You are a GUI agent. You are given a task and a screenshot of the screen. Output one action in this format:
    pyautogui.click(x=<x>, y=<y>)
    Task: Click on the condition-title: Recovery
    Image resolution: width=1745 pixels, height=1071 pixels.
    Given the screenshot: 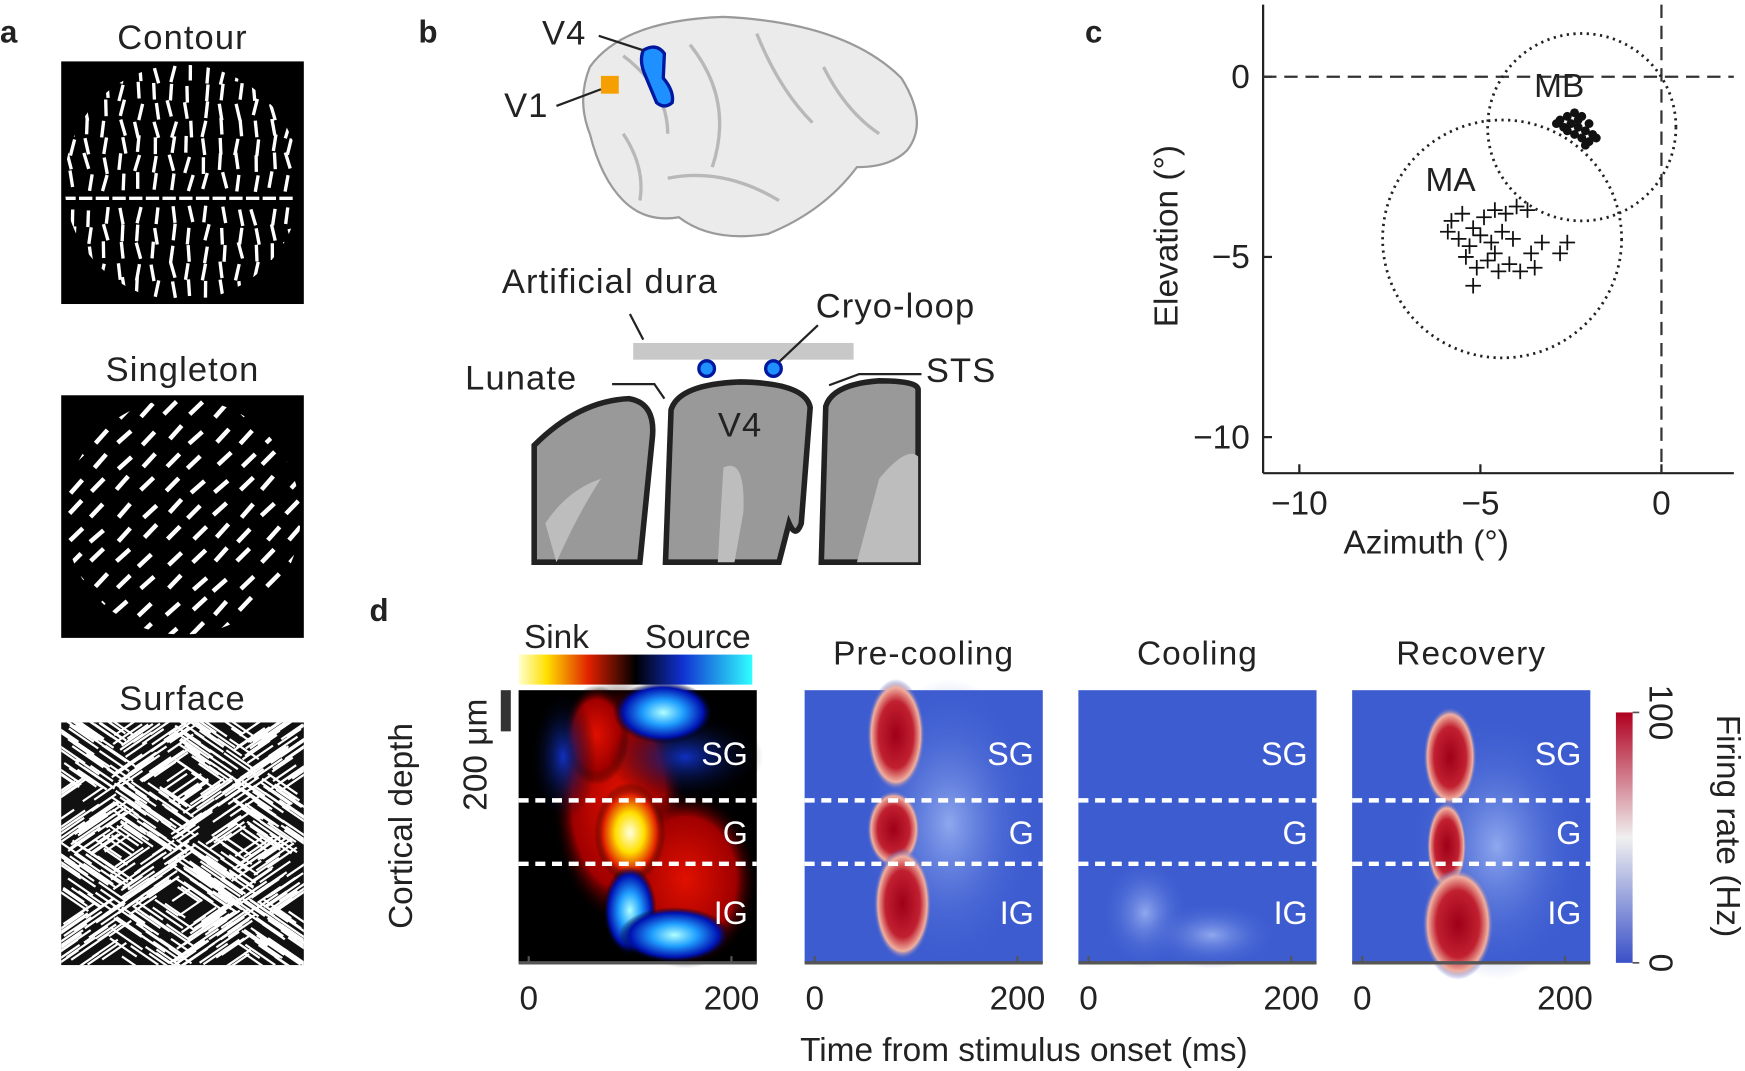 What is the action you would take?
    pyautogui.click(x=1471, y=654)
    